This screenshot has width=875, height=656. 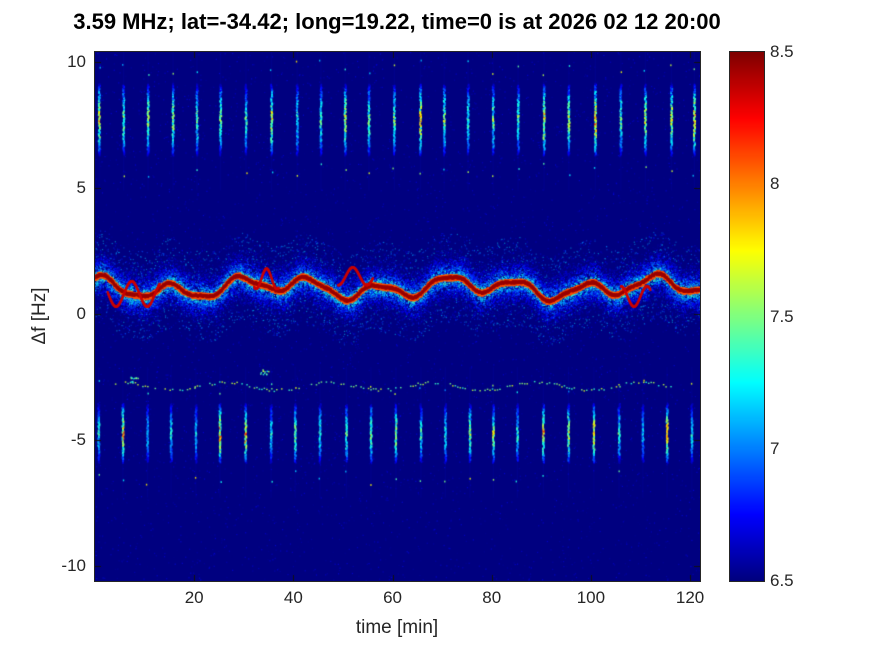 What do you see at coordinates (591, 597) in the screenshot?
I see `x-tick-label: 100` at bounding box center [591, 597].